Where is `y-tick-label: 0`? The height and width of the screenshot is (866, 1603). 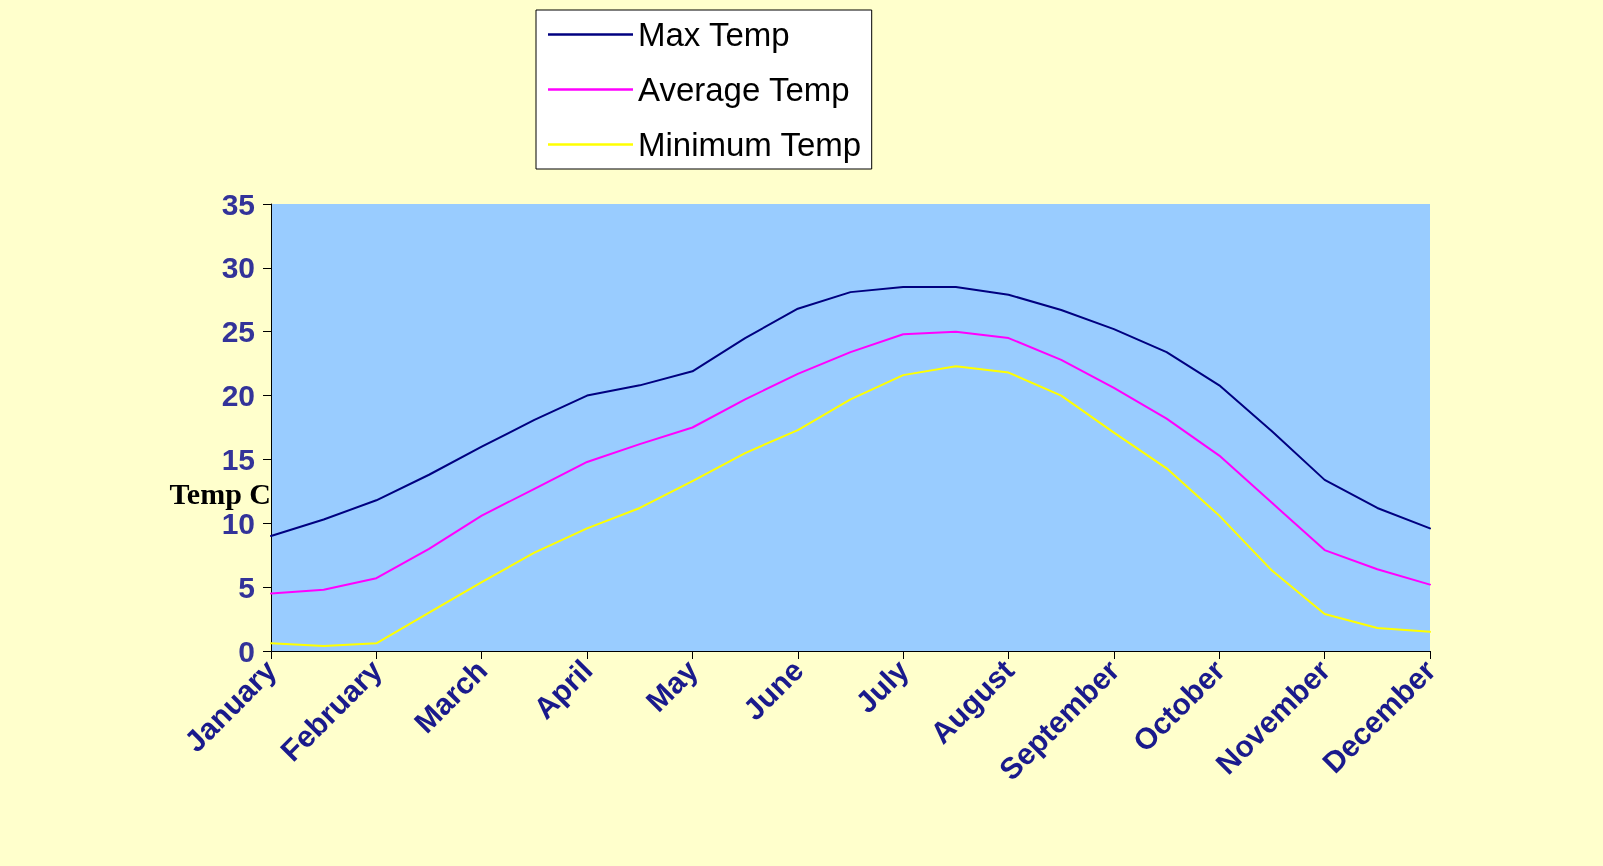
y-tick-label: 0 is located at coordinates (246, 651).